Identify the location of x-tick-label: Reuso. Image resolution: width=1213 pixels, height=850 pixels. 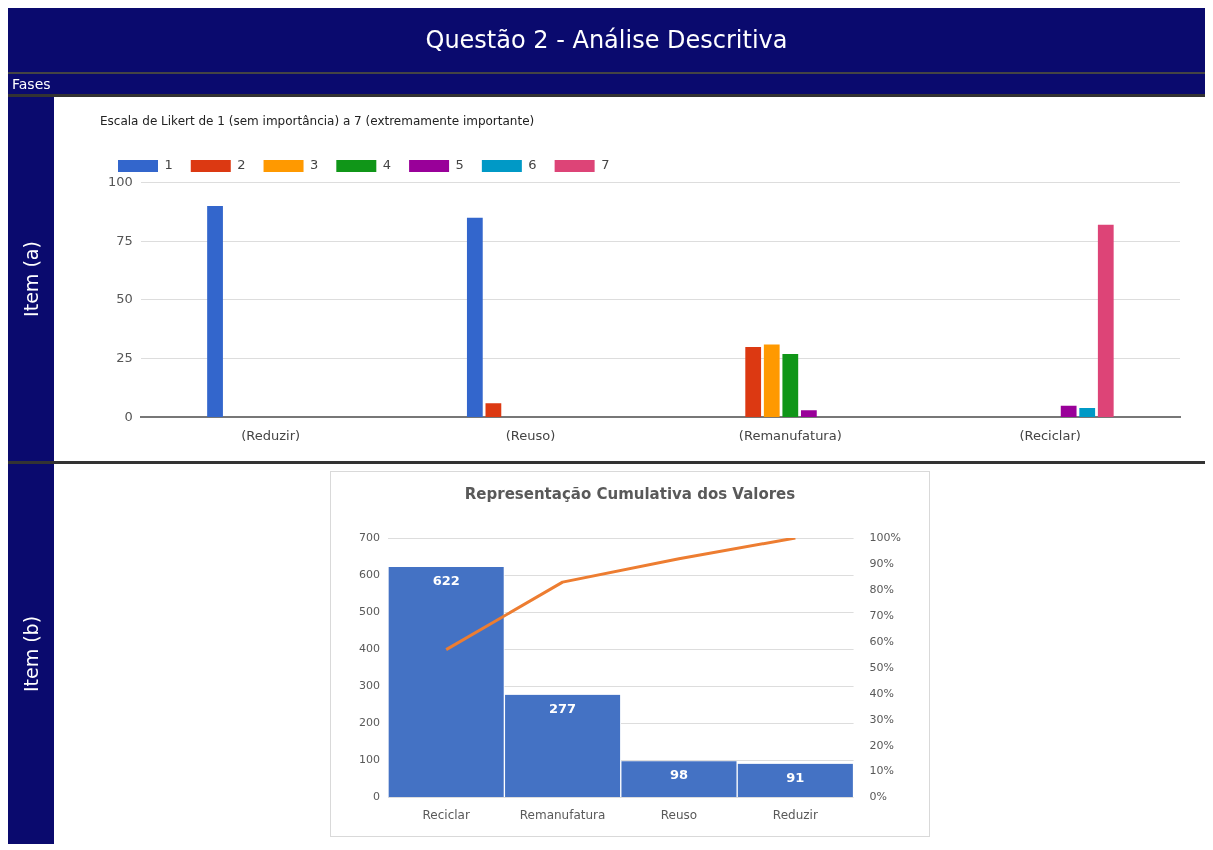
(678, 814).